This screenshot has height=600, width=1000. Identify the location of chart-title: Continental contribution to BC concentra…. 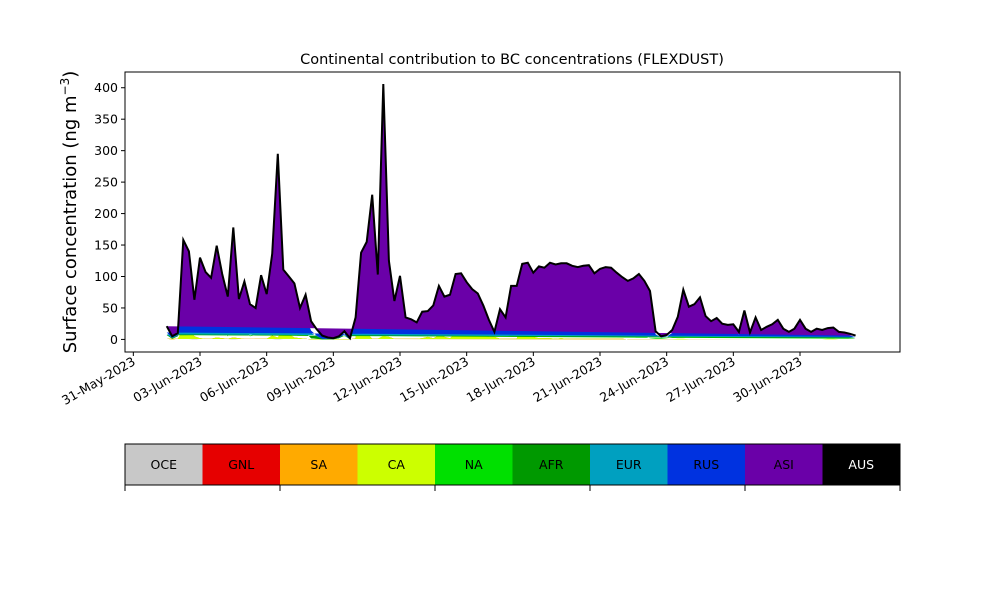
(512, 60).